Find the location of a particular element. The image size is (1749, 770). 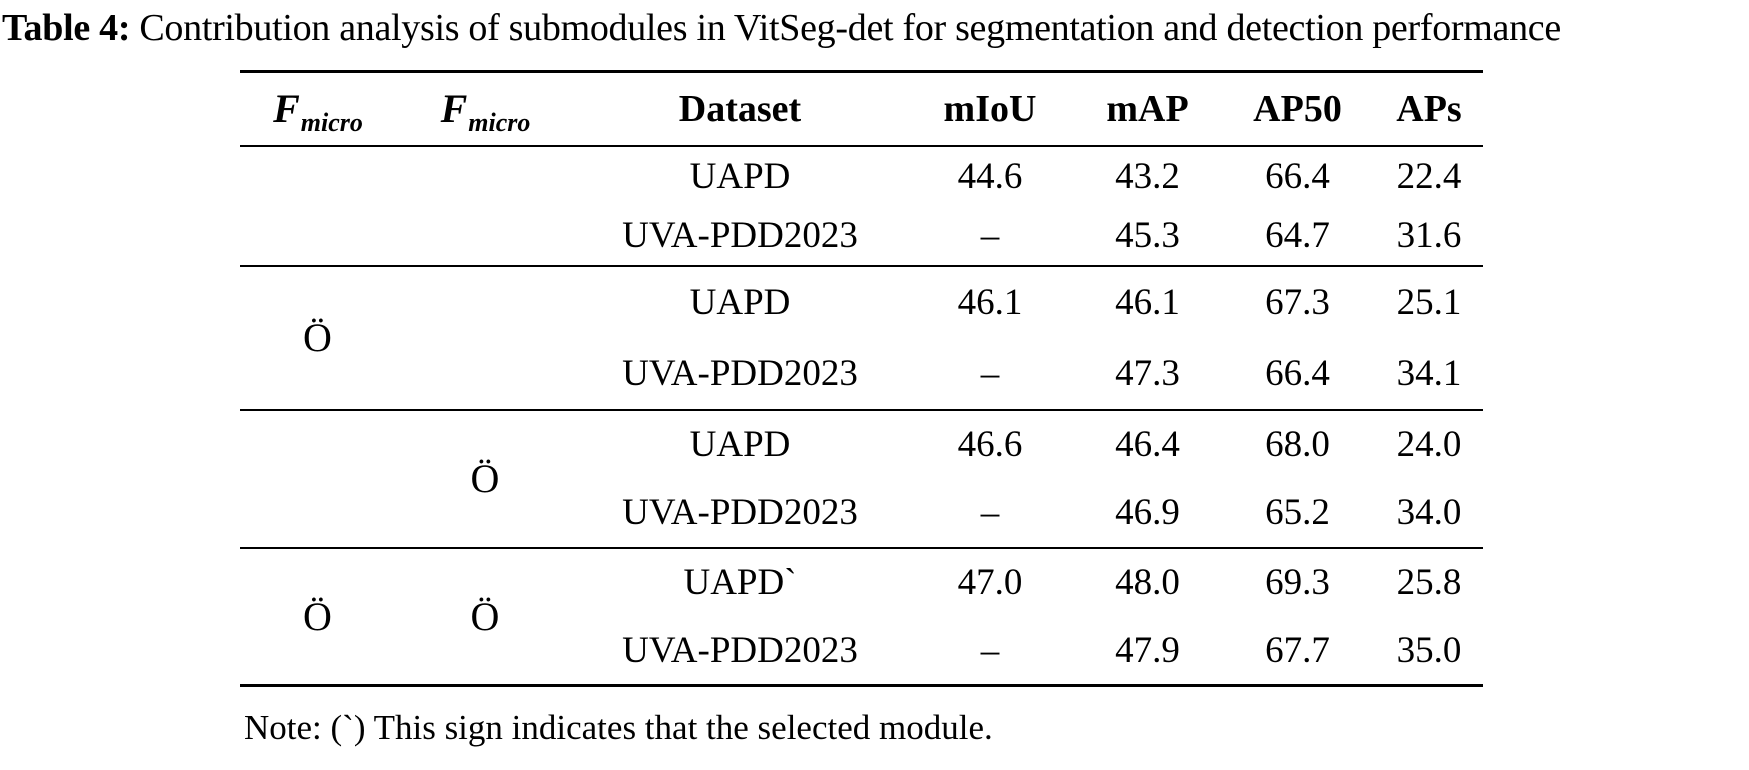

table-row: UVA-PDD2023 – 47.9 67.7 35.0 is located at coordinates (861, 651).